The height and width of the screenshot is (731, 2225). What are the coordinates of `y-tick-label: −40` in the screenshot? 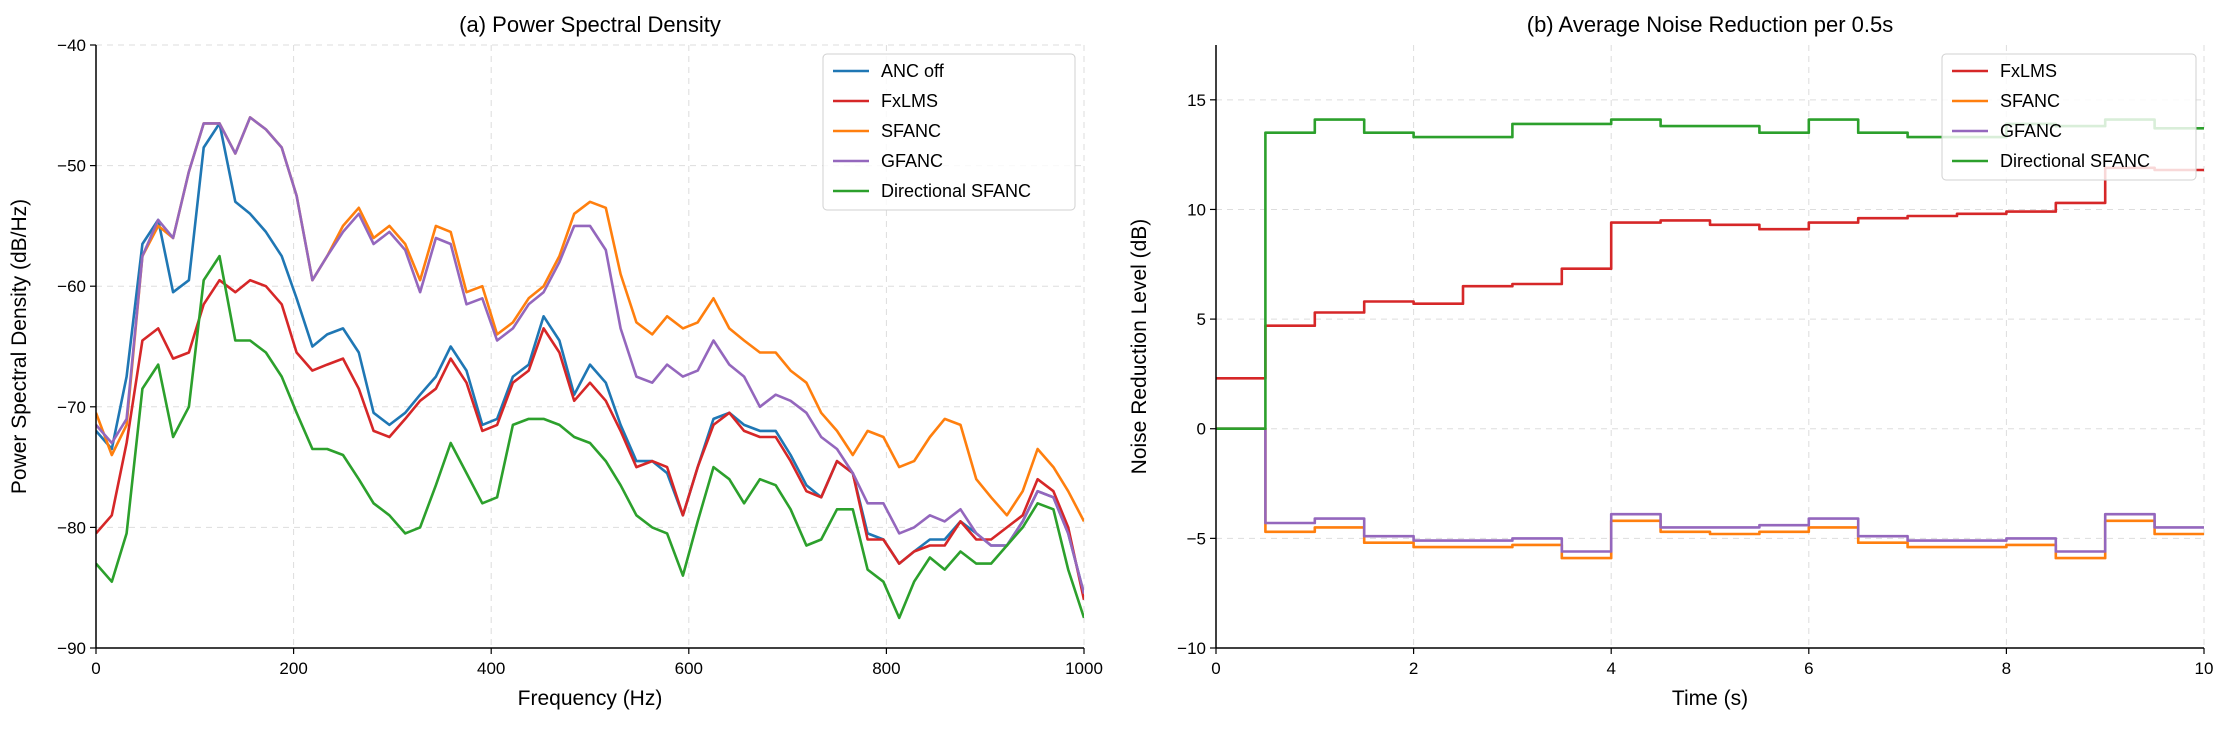 It's located at (71, 45).